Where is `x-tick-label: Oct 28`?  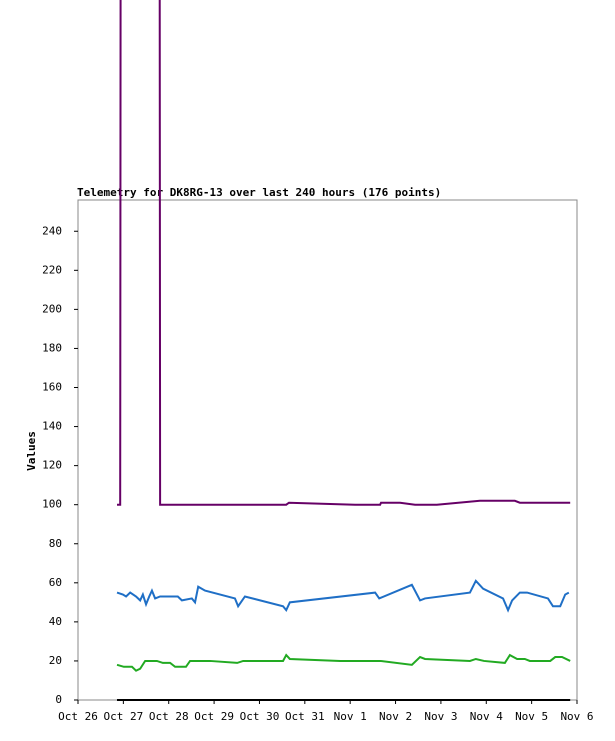
x-tick-label: Oct 28 is located at coordinates (169, 716).